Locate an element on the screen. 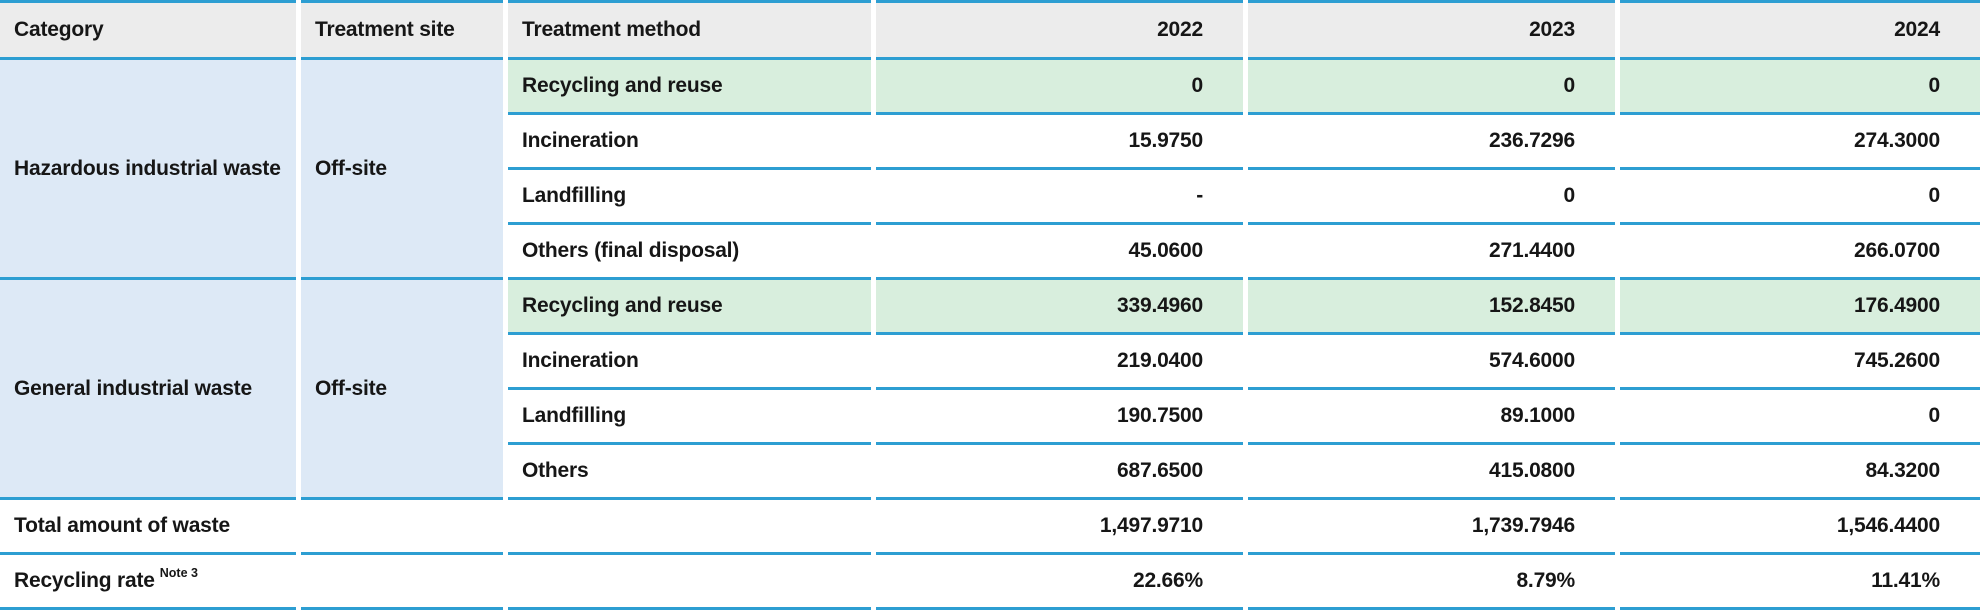 The height and width of the screenshot is (610, 1980). value-hazardous-others-2024: 266.0700 is located at coordinates (1800, 252).